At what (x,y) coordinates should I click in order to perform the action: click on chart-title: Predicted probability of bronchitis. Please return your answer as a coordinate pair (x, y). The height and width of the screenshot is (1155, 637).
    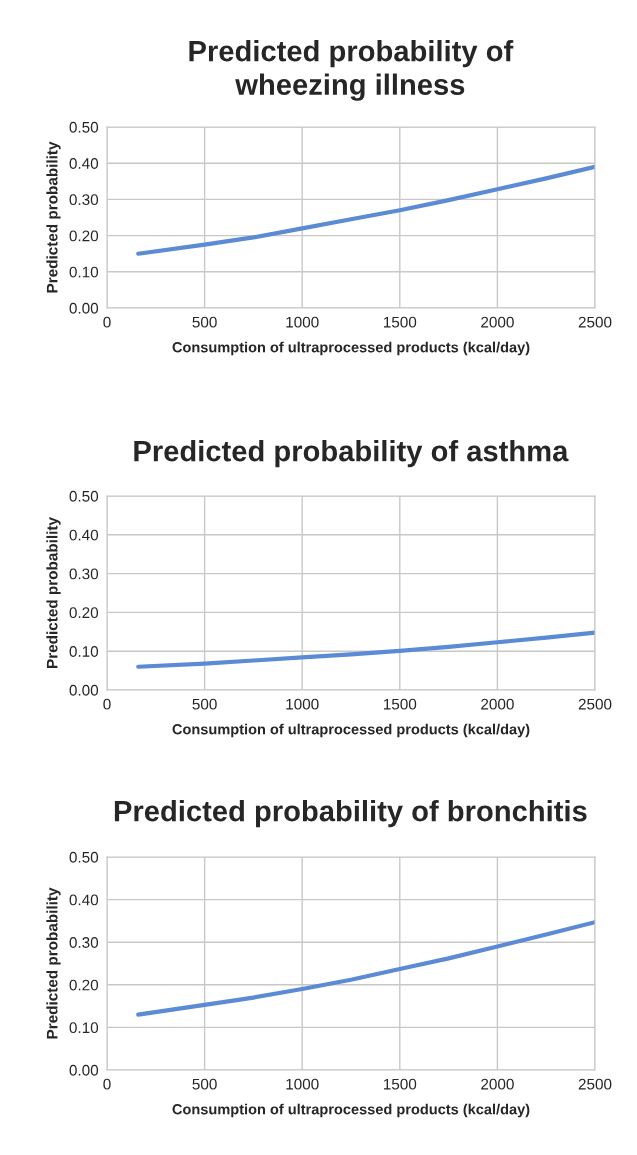
    Looking at the image, I should click on (350, 814).